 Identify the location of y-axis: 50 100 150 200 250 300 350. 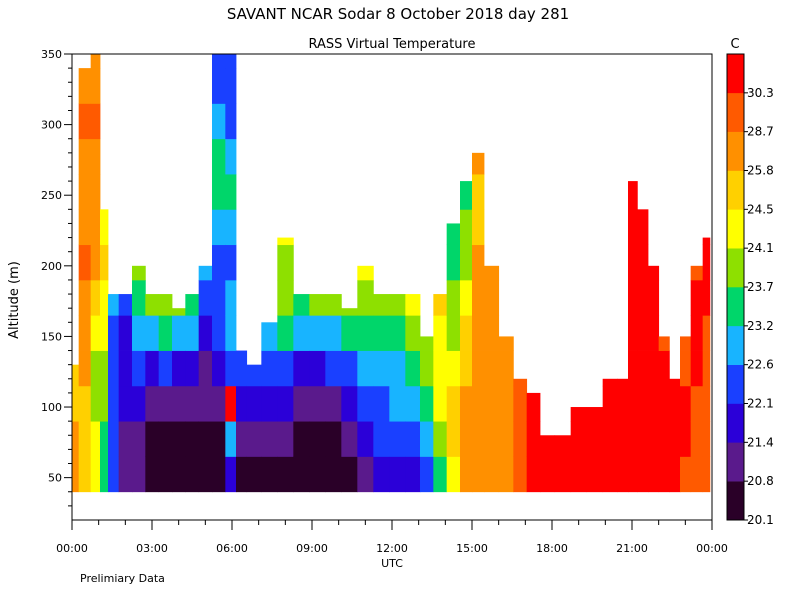
(56, 277).